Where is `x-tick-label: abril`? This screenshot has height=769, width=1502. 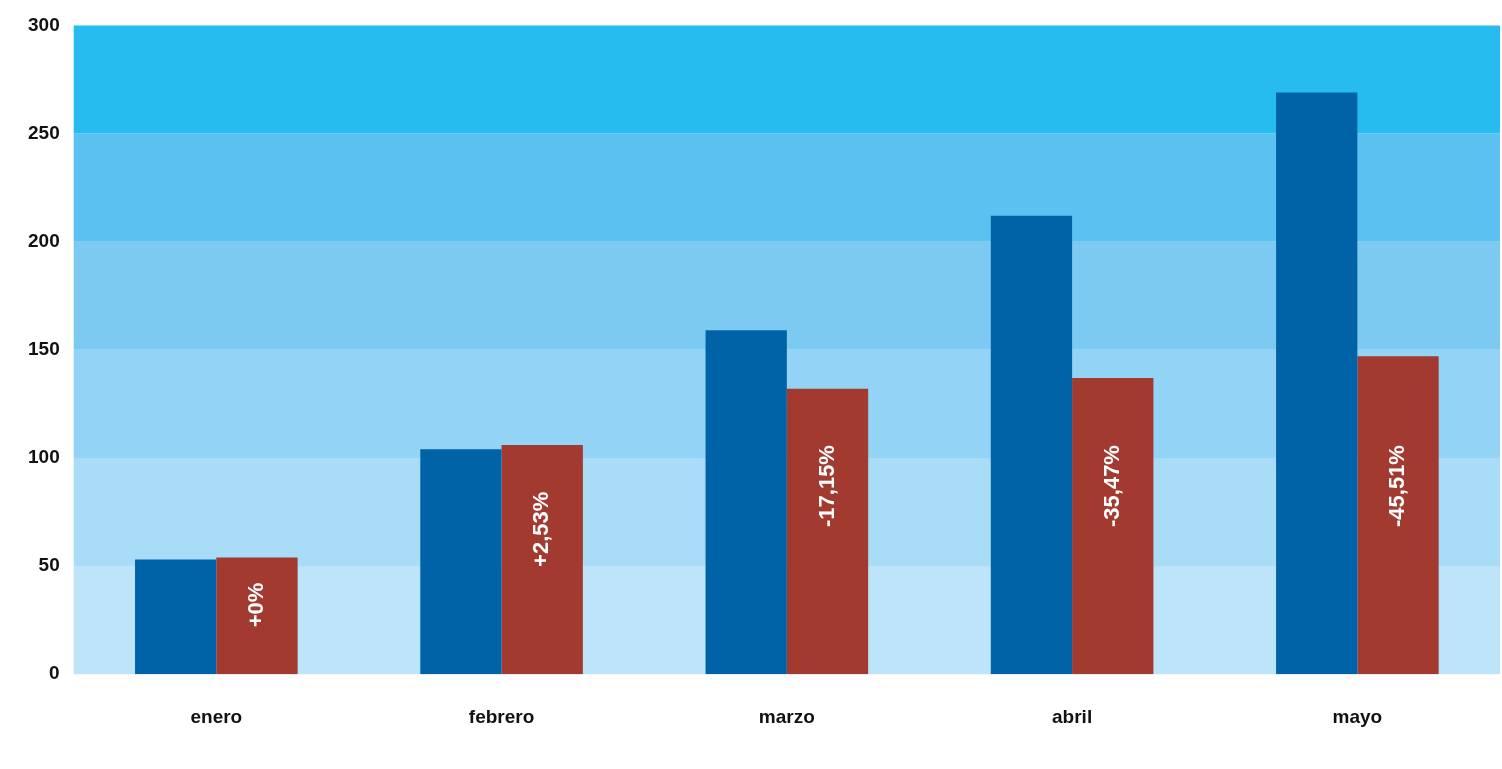
x-tick-label: abril is located at coordinates (1072, 716).